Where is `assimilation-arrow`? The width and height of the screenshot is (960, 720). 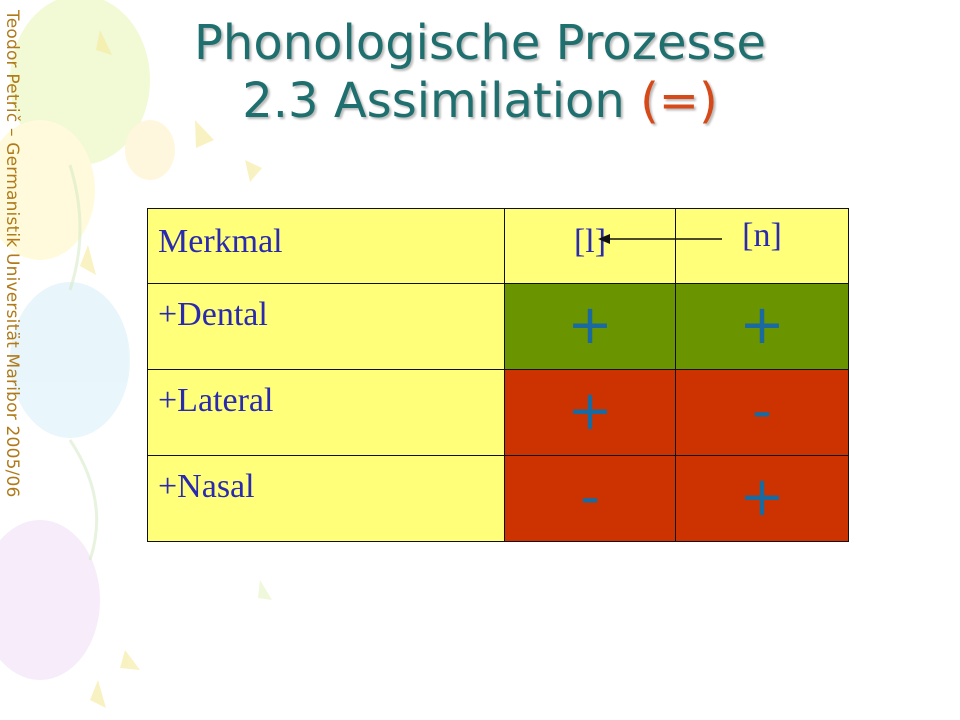 assimilation-arrow is located at coordinates (660, 239).